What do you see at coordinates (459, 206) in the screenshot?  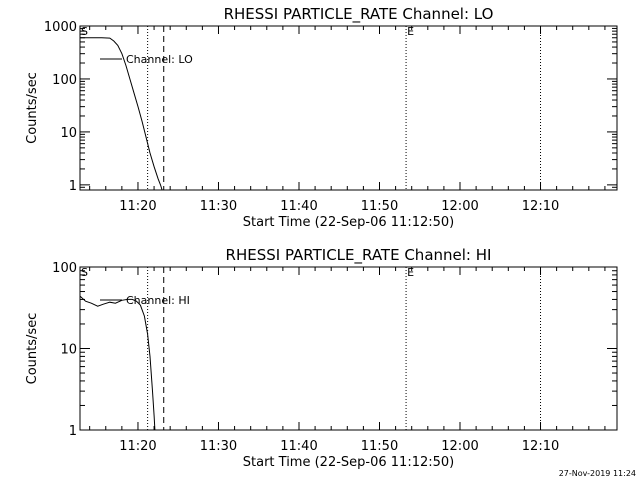 I see `panel-1-x-tick-label: 12:00` at bounding box center [459, 206].